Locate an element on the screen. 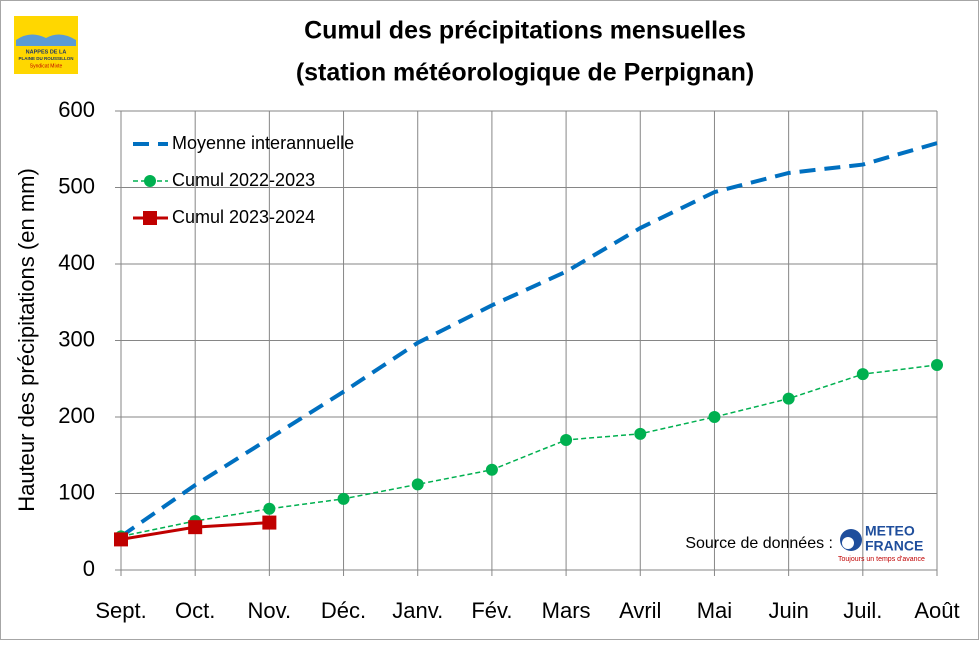  x-tick-label: Juil. is located at coordinates (862, 610).